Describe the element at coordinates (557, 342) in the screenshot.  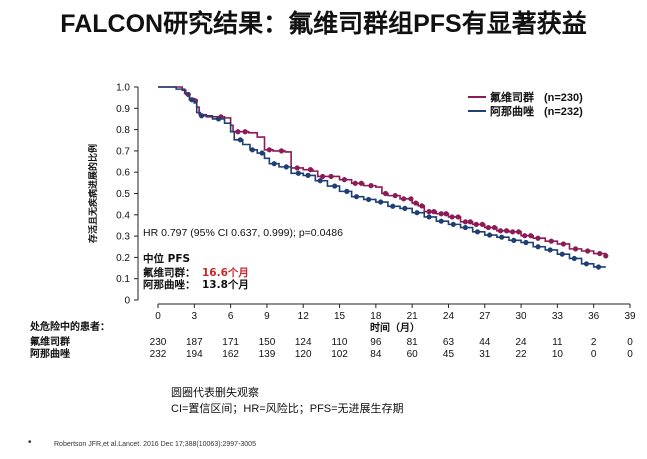
I see `risk-table-cell: 11` at that location.